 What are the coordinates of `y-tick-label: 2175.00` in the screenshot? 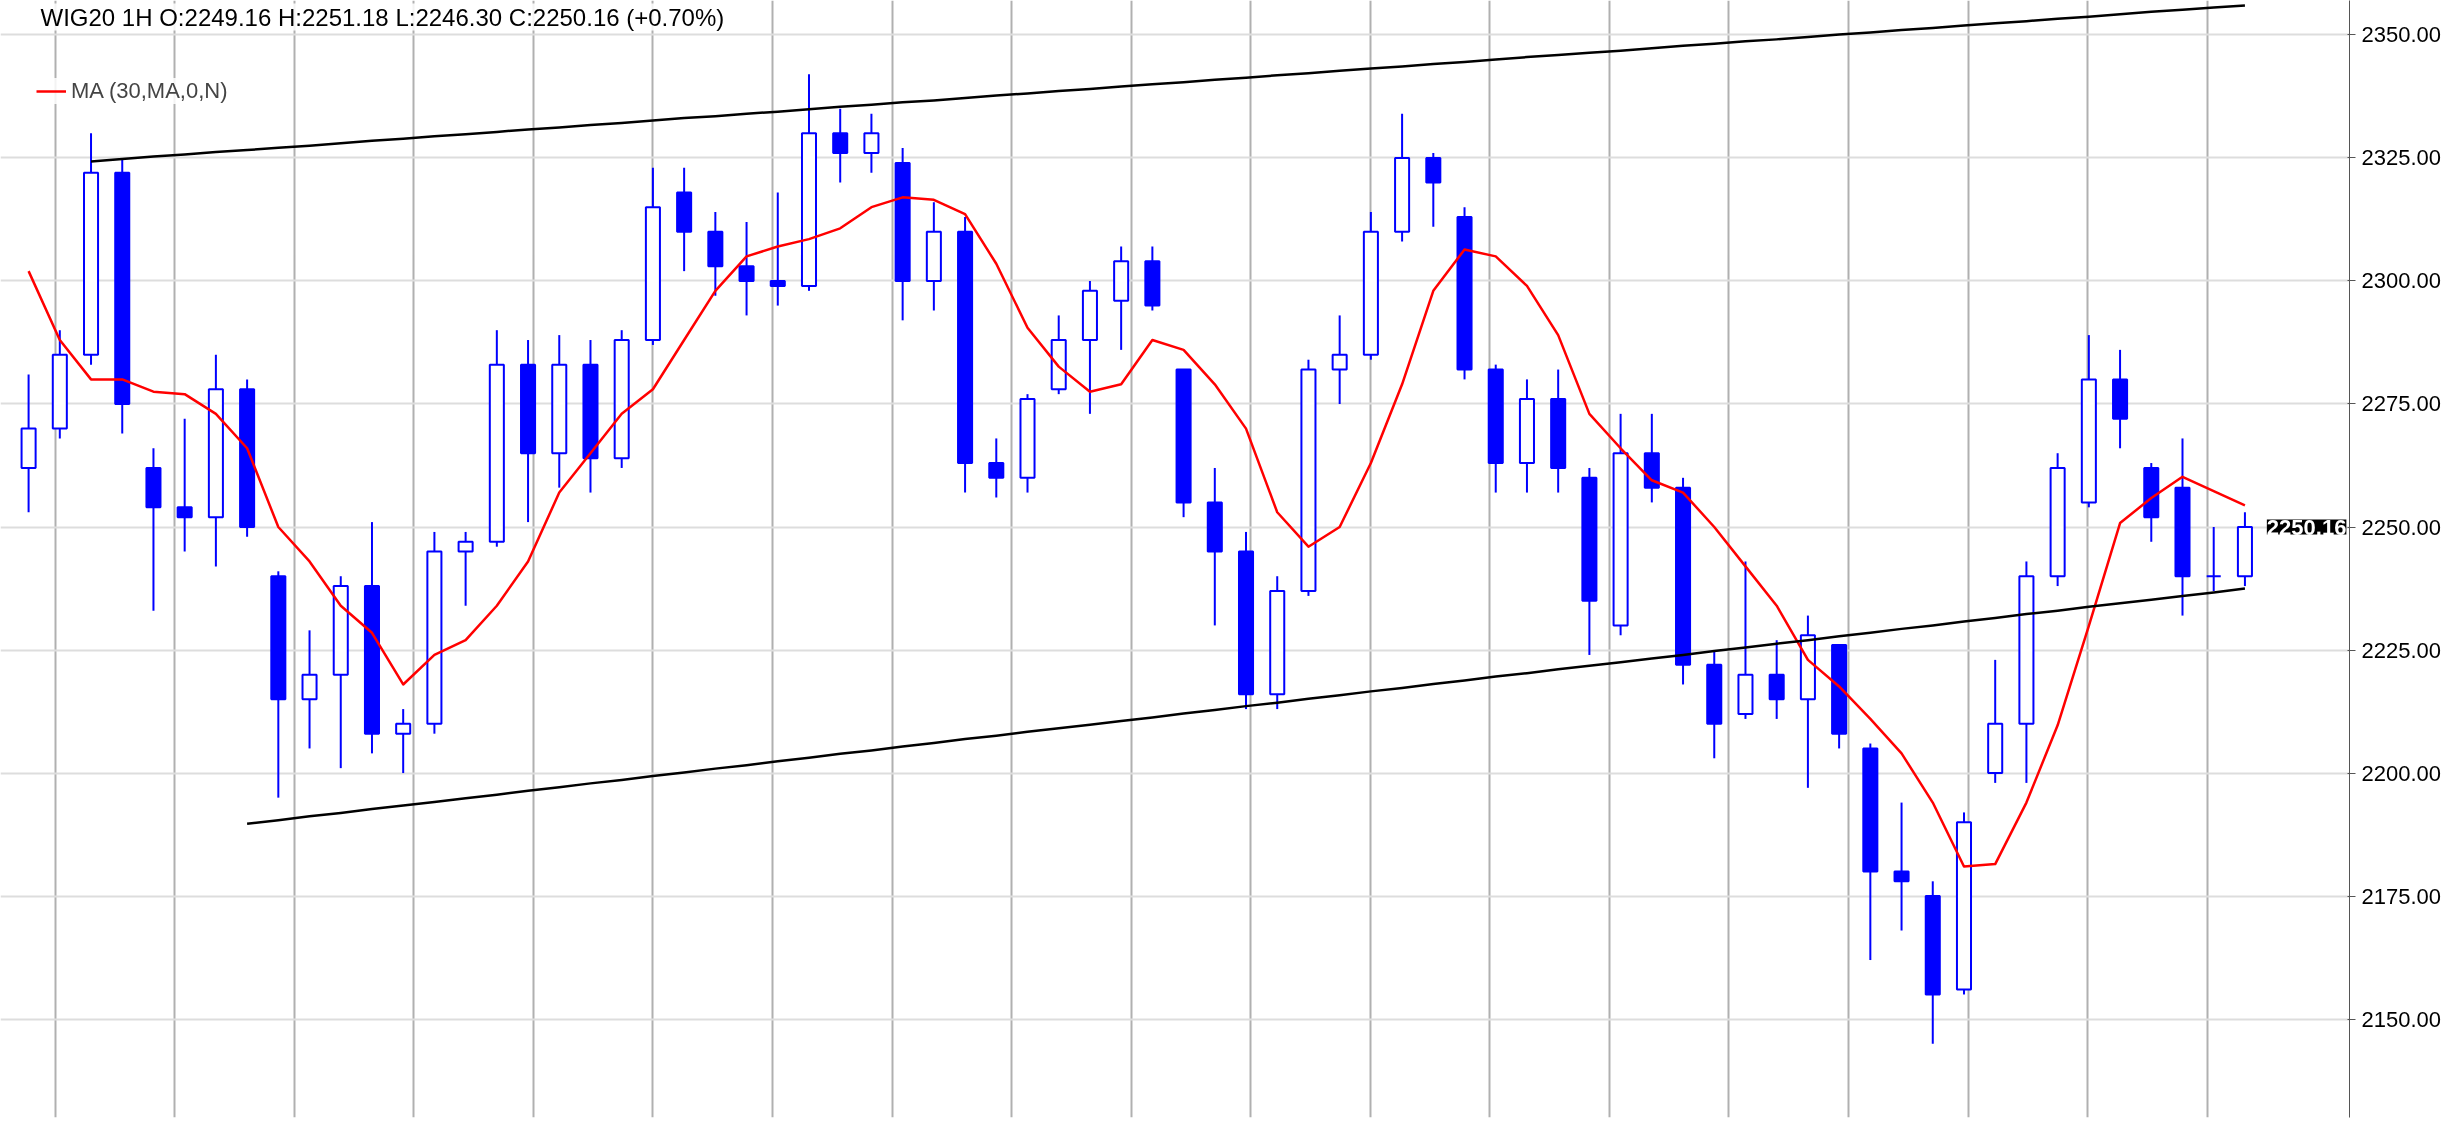 It's located at (2401, 896).